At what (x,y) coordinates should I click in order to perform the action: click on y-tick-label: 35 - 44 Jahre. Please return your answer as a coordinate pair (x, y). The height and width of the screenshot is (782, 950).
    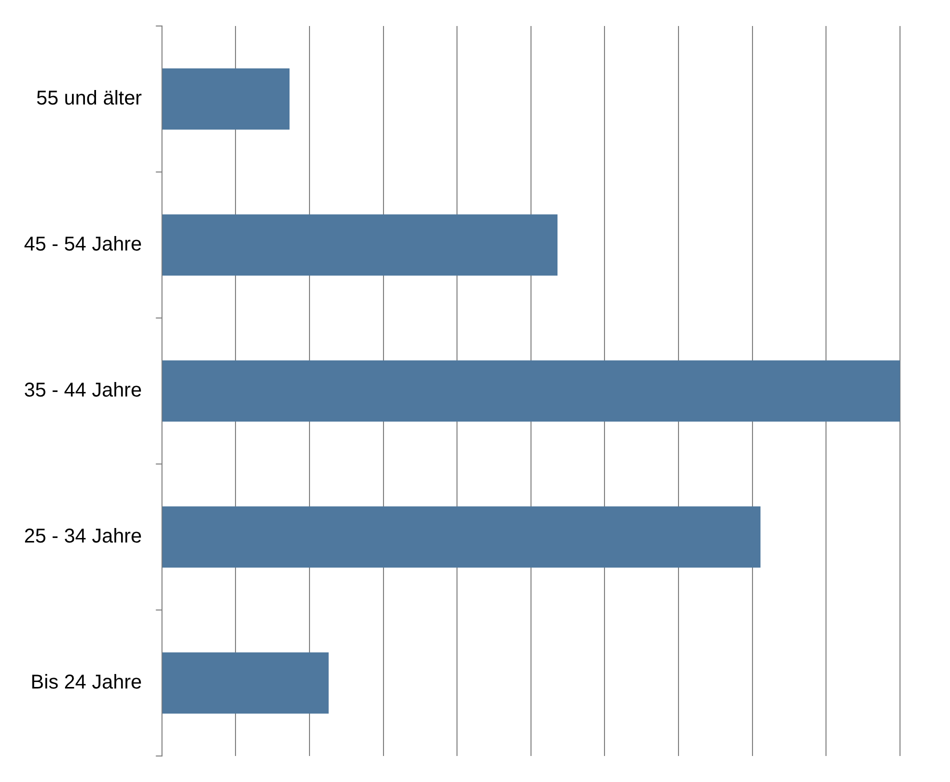
    Looking at the image, I should click on (83, 391).